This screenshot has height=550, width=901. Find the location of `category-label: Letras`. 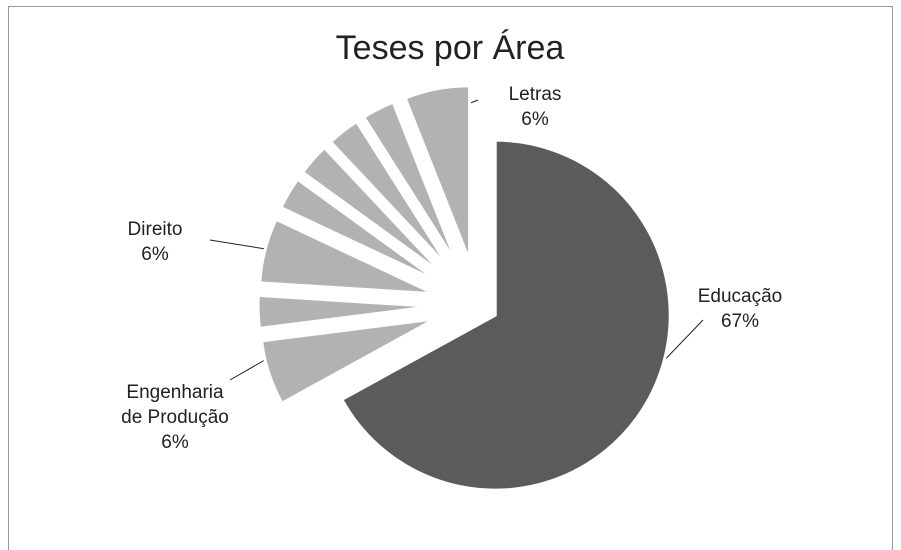

category-label: Letras is located at coordinates (535, 94).